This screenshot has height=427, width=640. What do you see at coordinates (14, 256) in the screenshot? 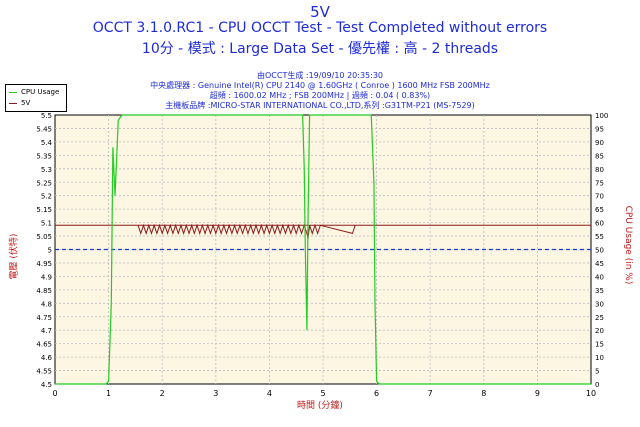
I see `y-axis-label-left: 電壓 (伏特)` at bounding box center [14, 256].